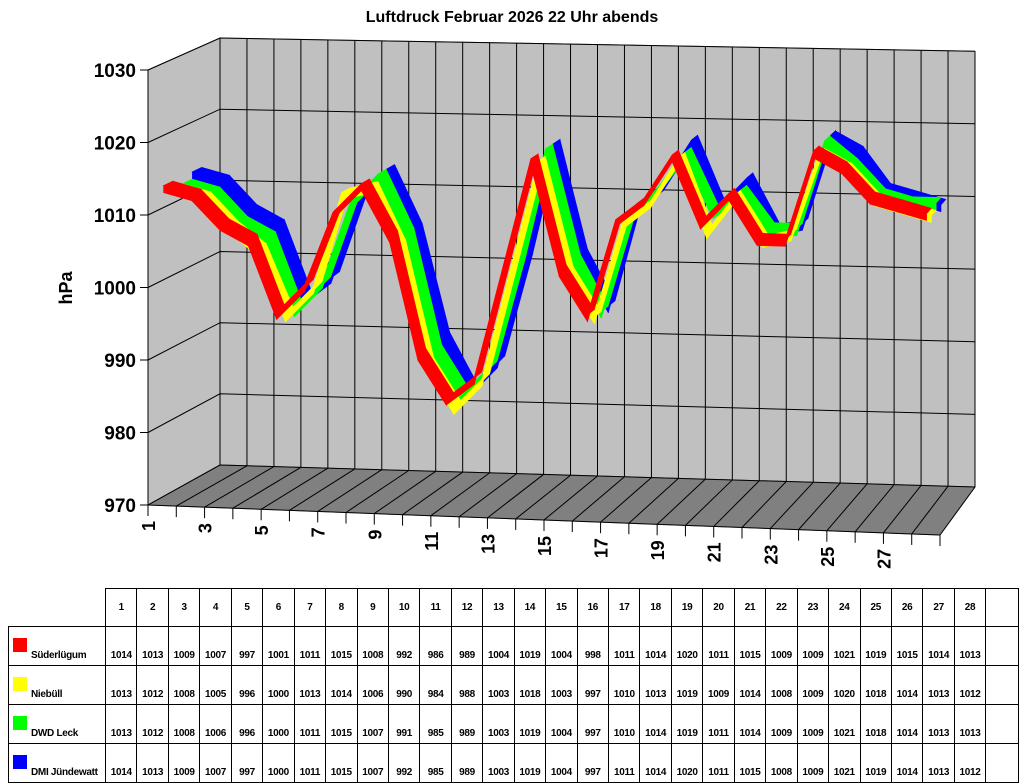 The width and height of the screenshot is (1024, 783). Describe the element at coordinates (57, 724) in the screenshot. I see `legend-cell: DWD Leck` at that location.